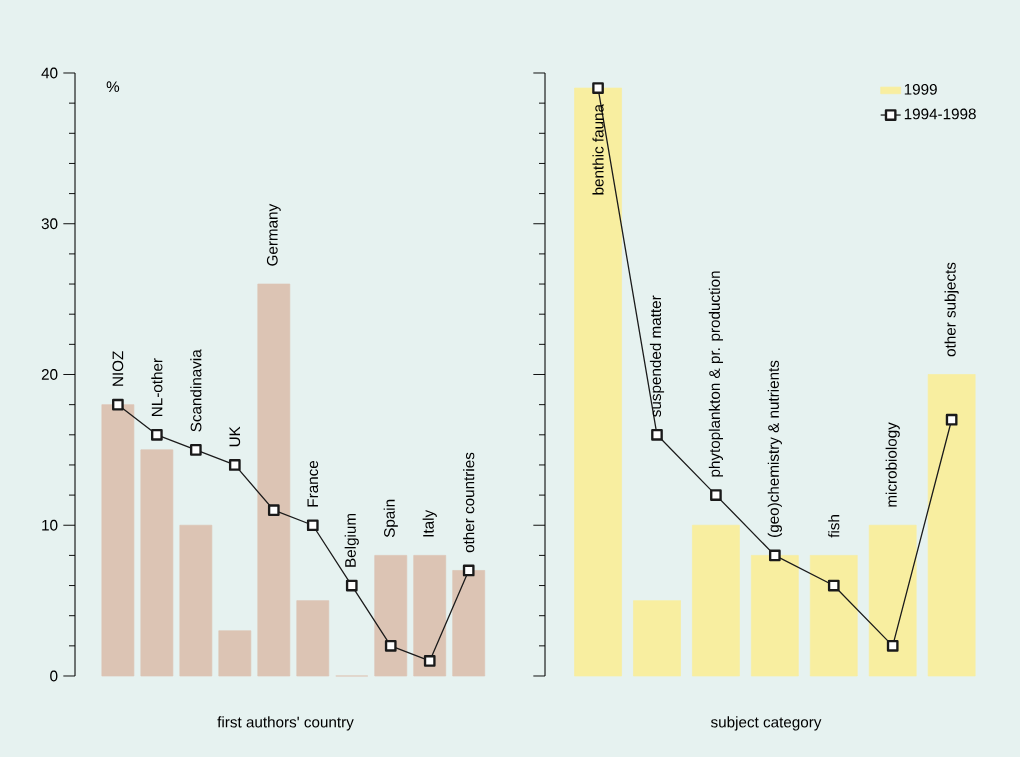 The width and height of the screenshot is (1020, 757). Describe the element at coordinates (469, 502) in the screenshot. I see `x-tick-label: other countries` at that location.